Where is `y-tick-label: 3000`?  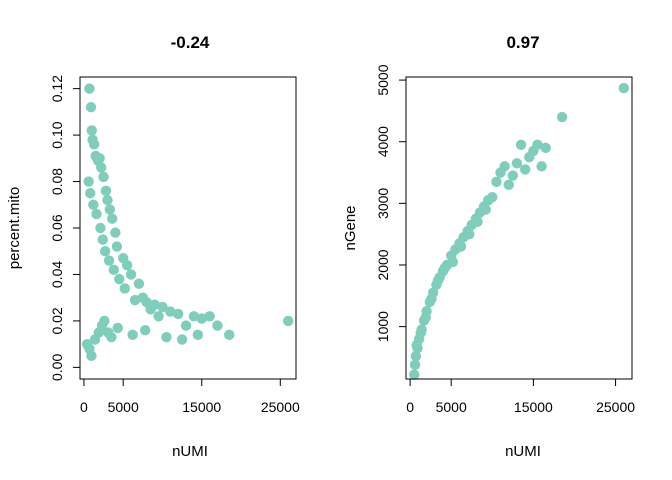
y-tick-label: 3000 is located at coordinates (383, 203).